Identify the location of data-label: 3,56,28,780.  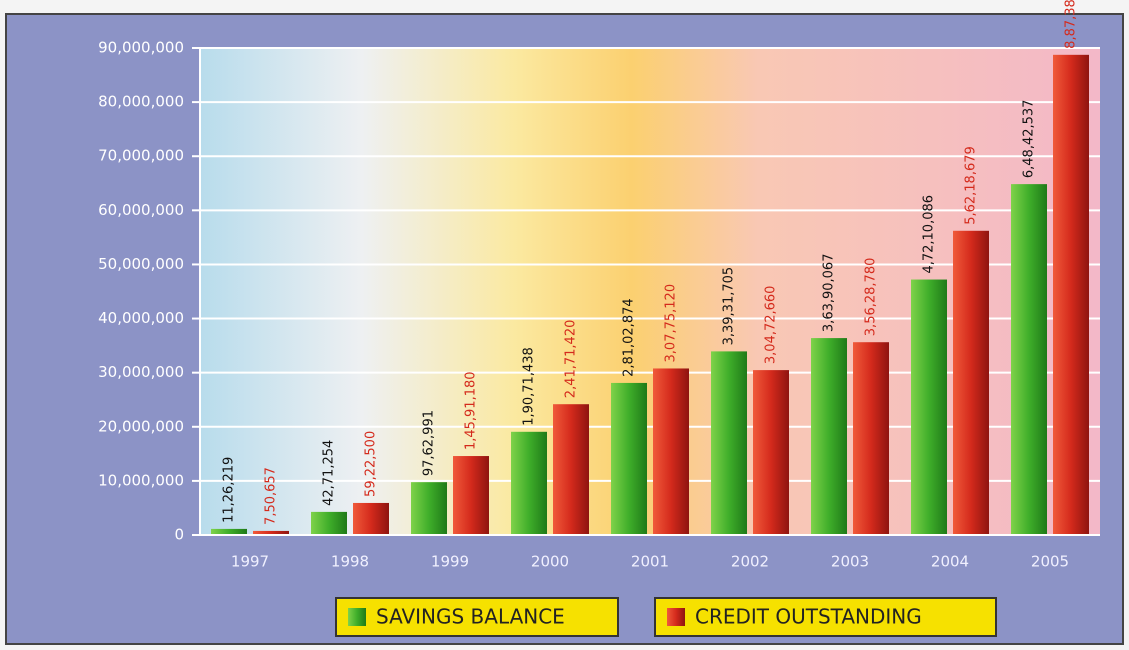
(871, 297).